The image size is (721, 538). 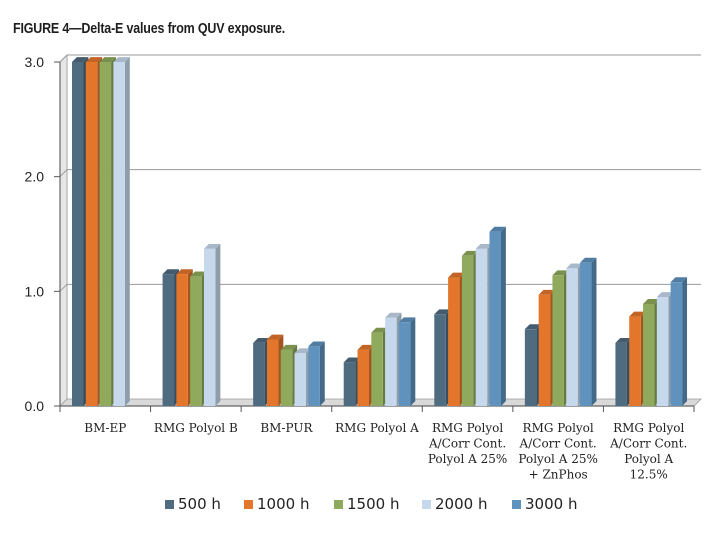 What do you see at coordinates (551, 504) in the screenshot?
I see `legend-label: 3000 h` at bounding box center [551, 504].